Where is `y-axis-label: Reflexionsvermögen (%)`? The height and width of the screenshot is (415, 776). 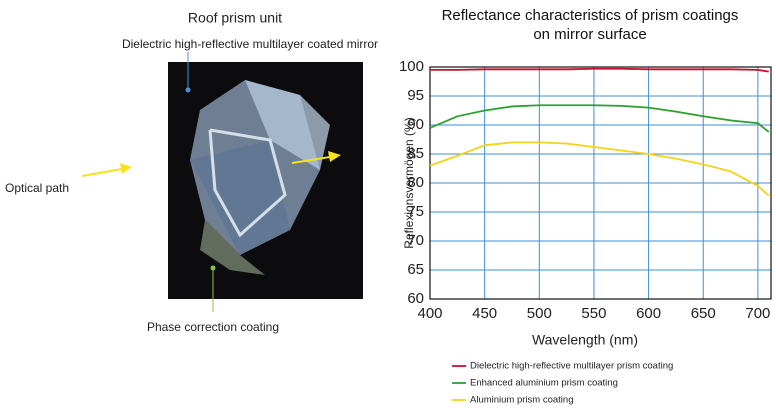 y-axis-label: Reflexionsvermögen (%) is located at coordinates (409, 182).